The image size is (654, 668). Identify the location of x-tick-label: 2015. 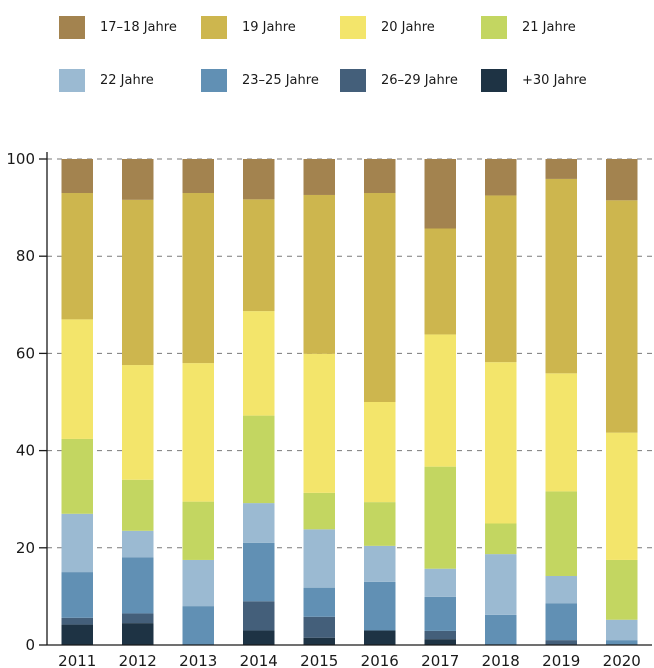
(319, 660).